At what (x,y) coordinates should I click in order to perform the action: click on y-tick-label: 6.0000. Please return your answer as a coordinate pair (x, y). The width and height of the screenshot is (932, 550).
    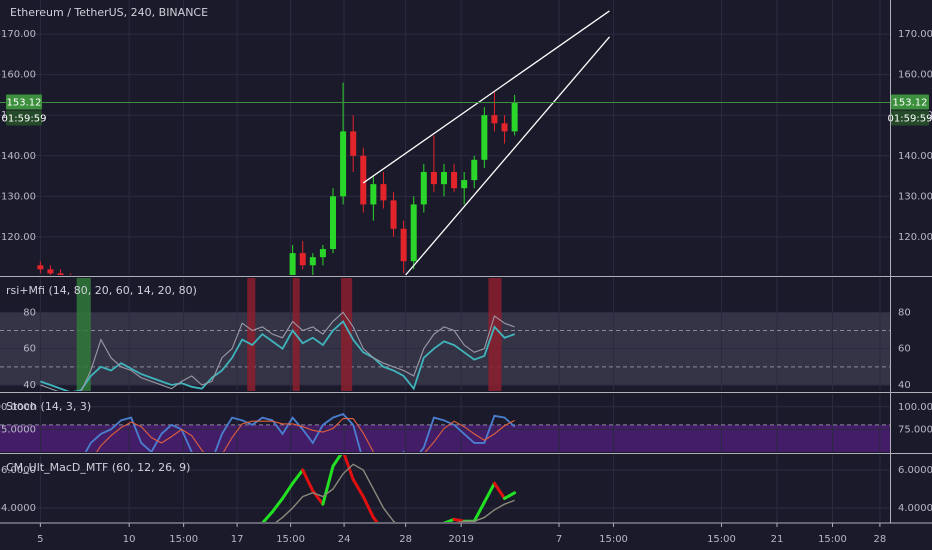
    Looking at the image, I should click on (915, 470).